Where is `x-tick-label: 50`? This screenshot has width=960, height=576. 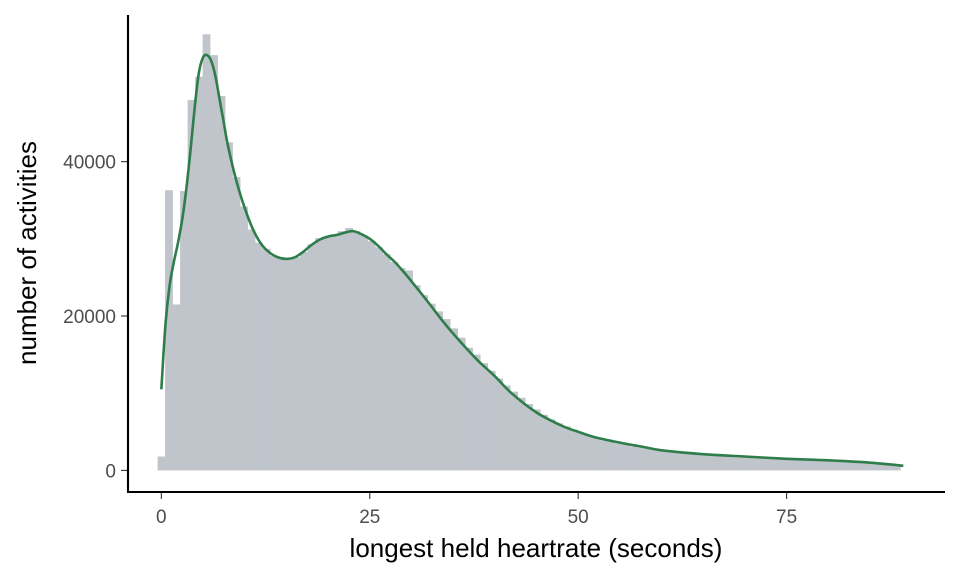 x-tick-label: 50 is located at coordinates (578, 517).